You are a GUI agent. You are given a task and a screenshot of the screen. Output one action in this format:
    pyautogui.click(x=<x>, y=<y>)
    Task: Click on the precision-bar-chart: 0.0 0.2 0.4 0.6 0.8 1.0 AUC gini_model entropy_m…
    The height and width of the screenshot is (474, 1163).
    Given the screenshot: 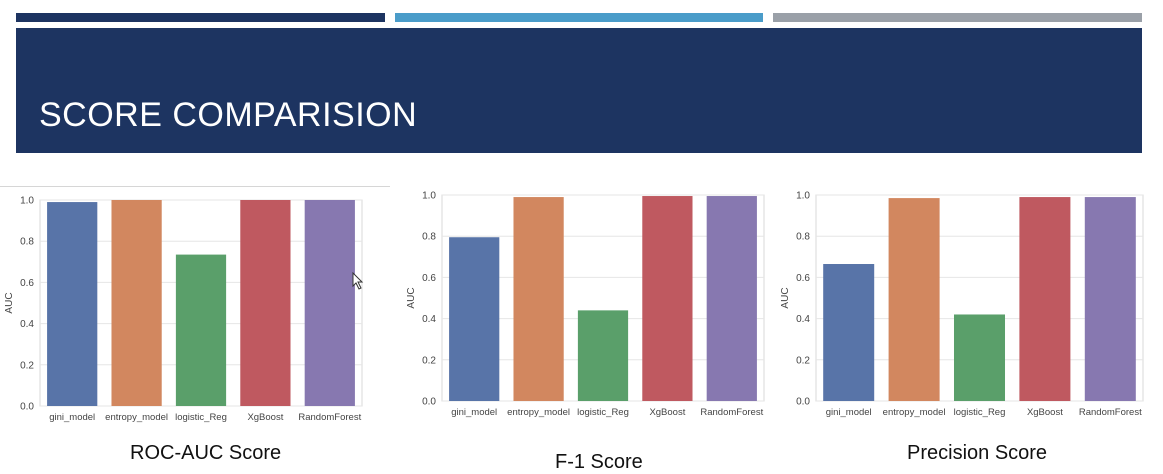 What is the action you would take?
    pyautogui.click(x=962, y=304)
    